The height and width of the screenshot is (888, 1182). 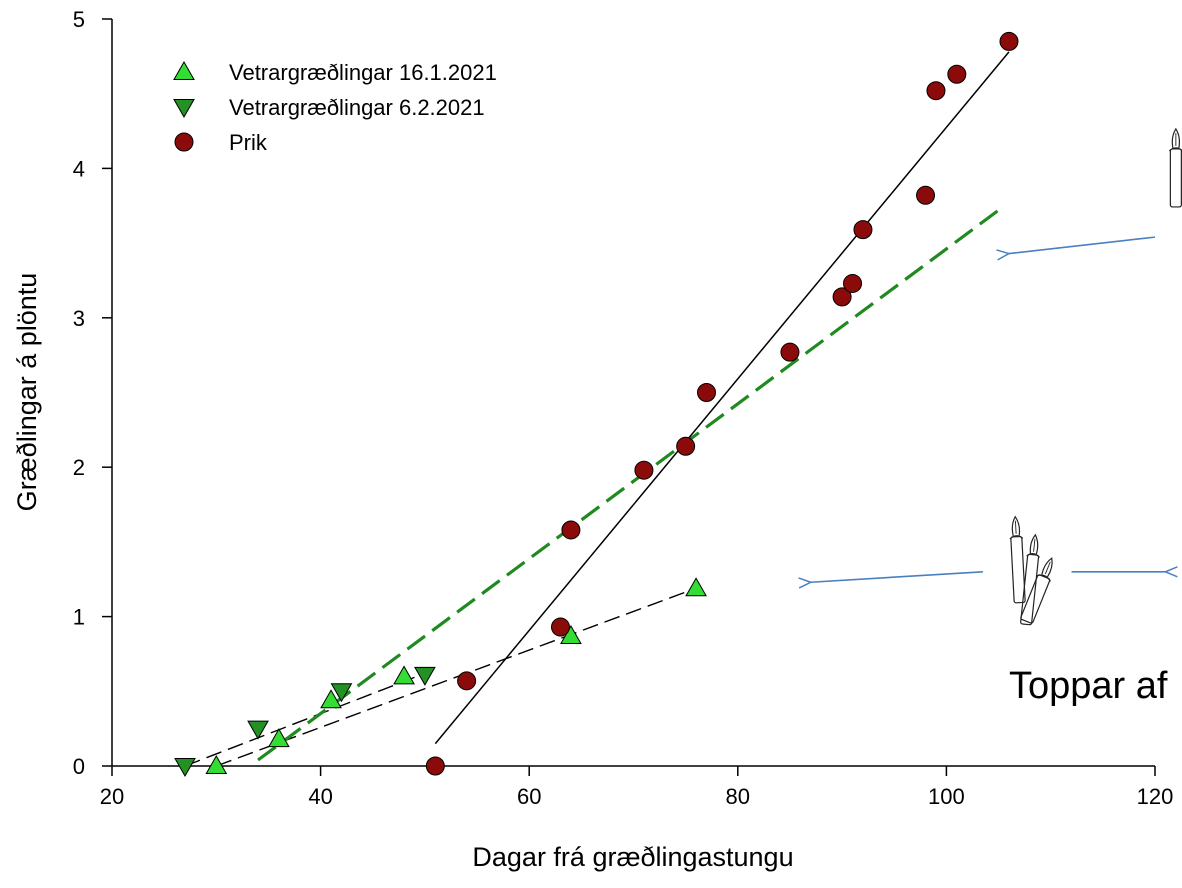 I want to click on cutting-group-icon, so click(x=1031, y=570).